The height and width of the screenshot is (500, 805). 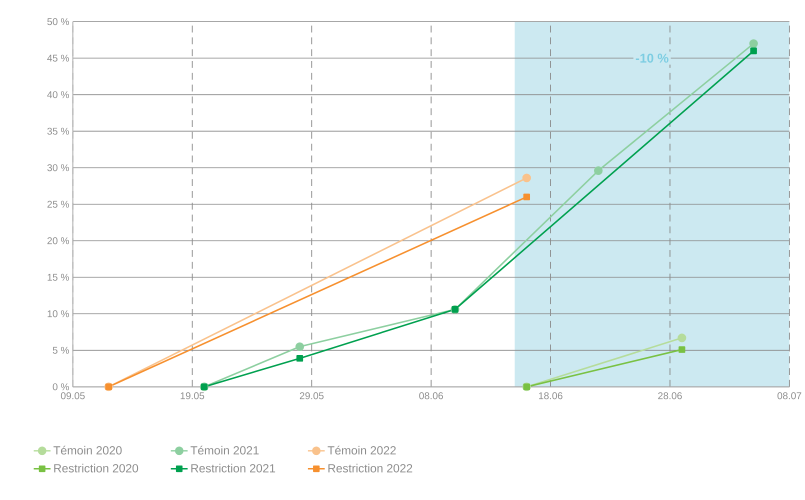 I want to click on x-tick-label: 08.06, so click(x=431, y=396).